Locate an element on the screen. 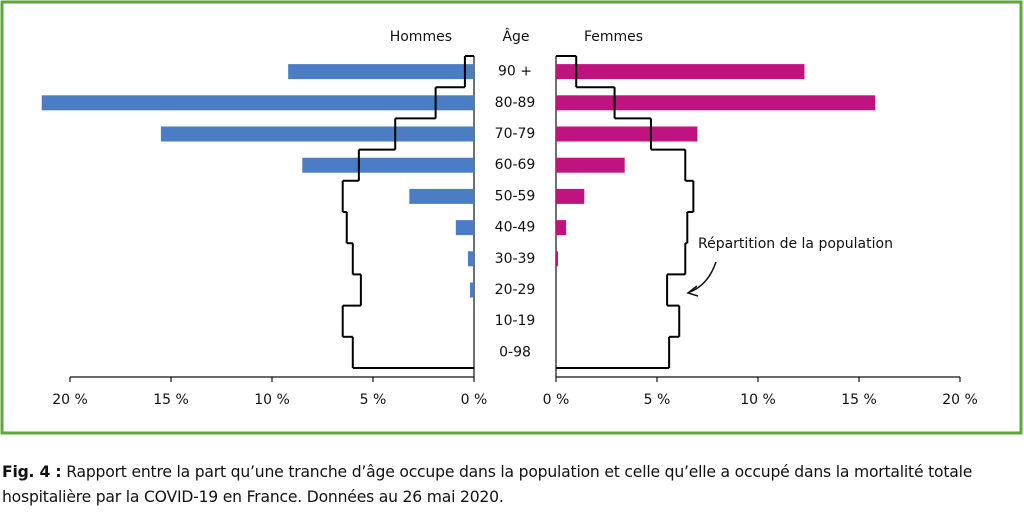 The image size is (1024, 512). category-label: 10-19 is located at coordinates (515, 321).